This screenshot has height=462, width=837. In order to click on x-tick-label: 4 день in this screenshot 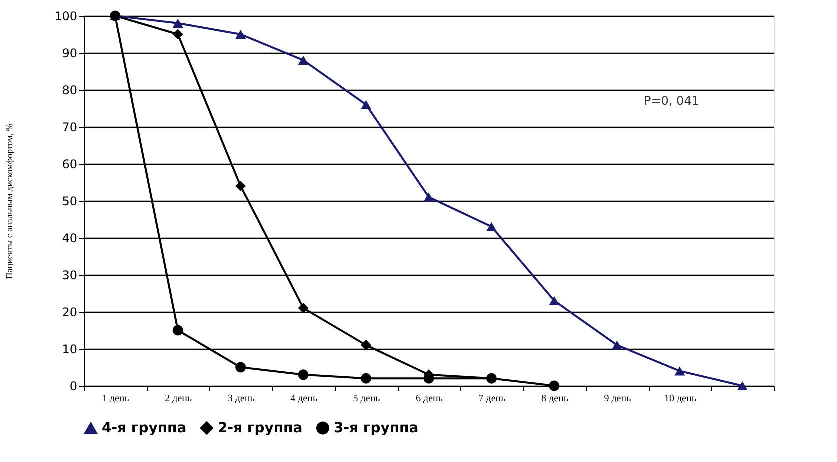, I will do `click(304, 399)`.